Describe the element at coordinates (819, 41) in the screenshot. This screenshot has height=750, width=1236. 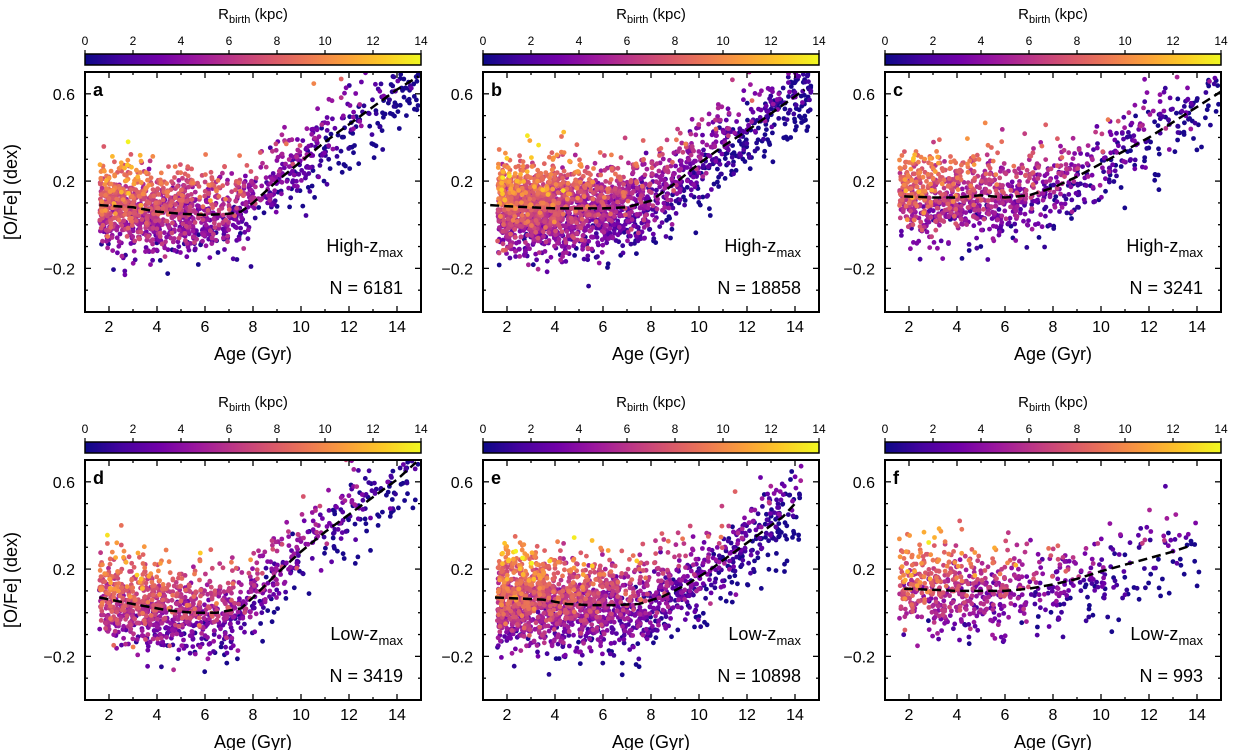
I see `colorbar-tick-label: 14` at that location.